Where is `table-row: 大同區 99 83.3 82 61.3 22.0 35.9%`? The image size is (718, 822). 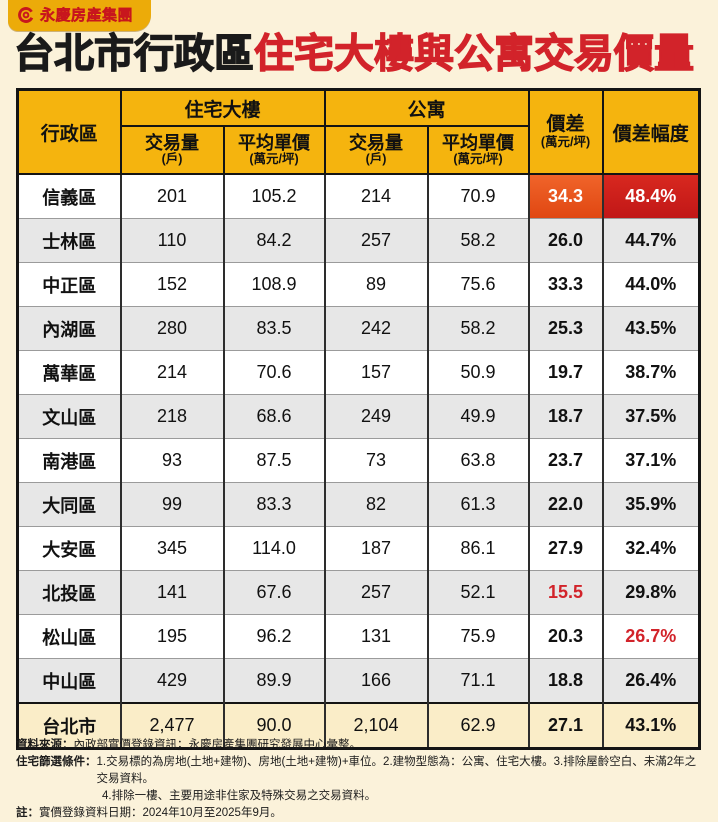 table-row: 大同區 99 83.3 82 61.3 22.0 35.9% is located at coordinates (358, 504).